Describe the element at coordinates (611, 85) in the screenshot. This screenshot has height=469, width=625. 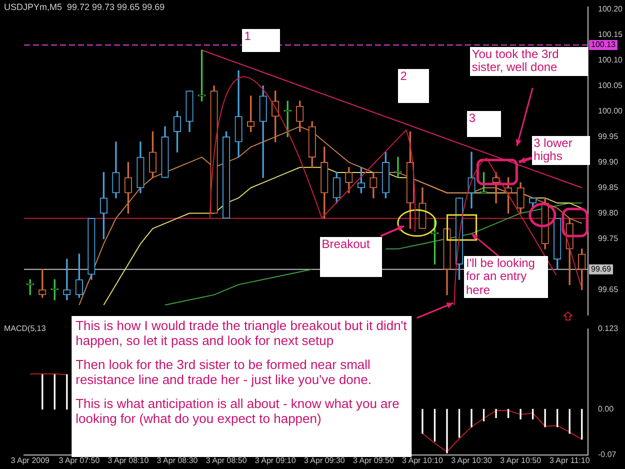
I see `y-tick-label: 100.05` at that location.